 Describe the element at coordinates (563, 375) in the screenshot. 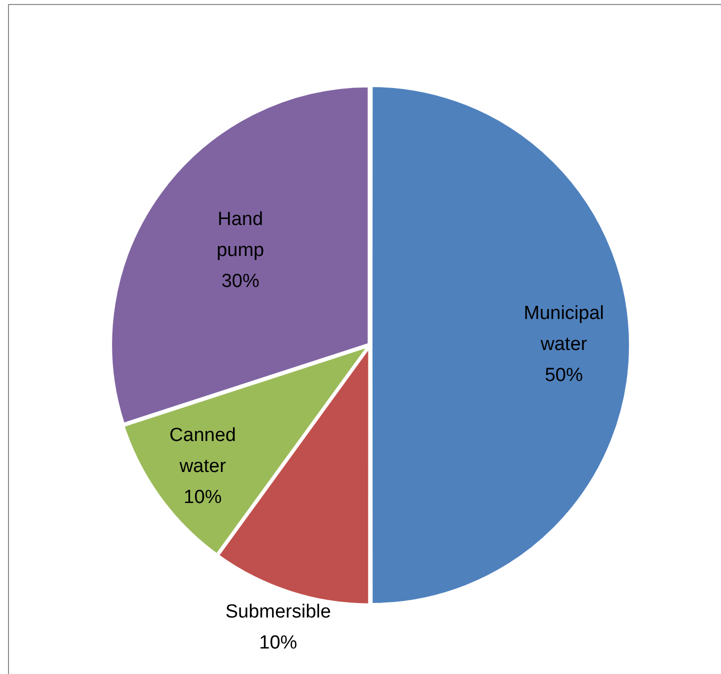

I see `data-label: 50%` at that location.